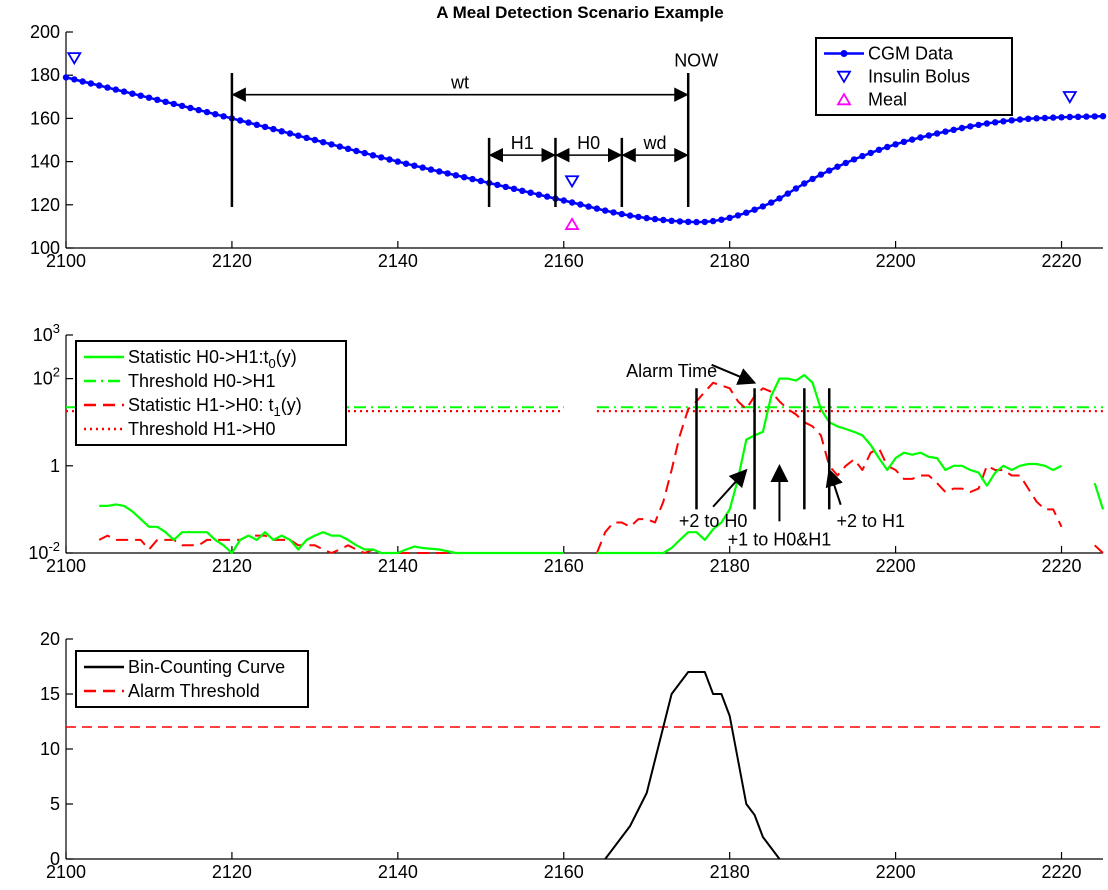  What do you see at coordinates (459, 83) in the screenshot?
I see `window-label: wt` at bounding box center [459, 83].